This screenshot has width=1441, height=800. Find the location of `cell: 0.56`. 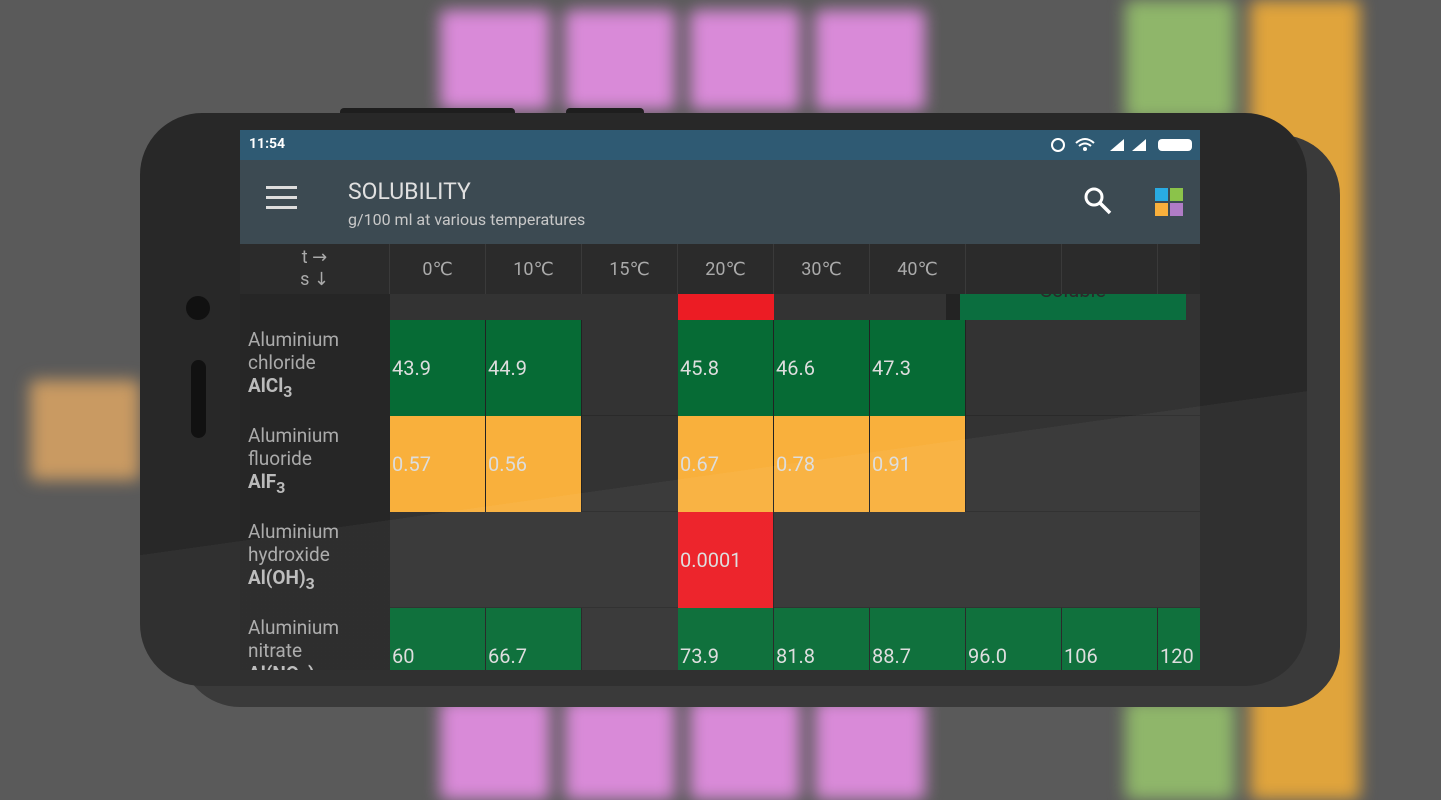

cell: 0.56 is located at coordinates (534, 464).